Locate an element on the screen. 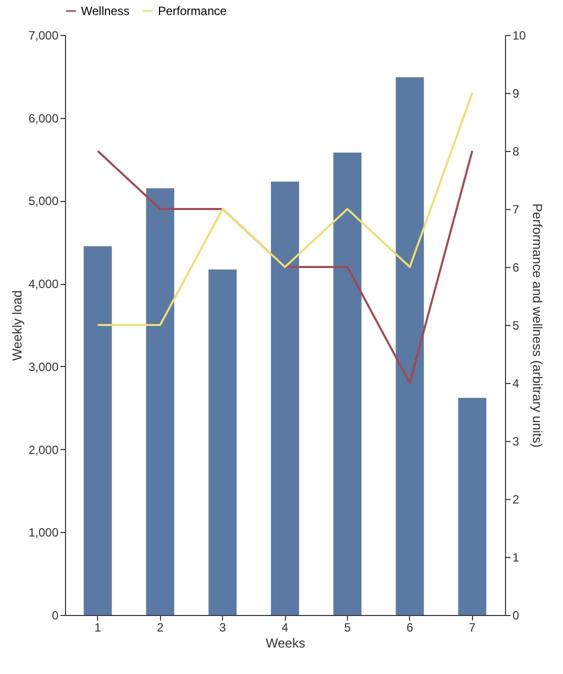  y2-tick-label: 5 is located at coordinates (516, 325).